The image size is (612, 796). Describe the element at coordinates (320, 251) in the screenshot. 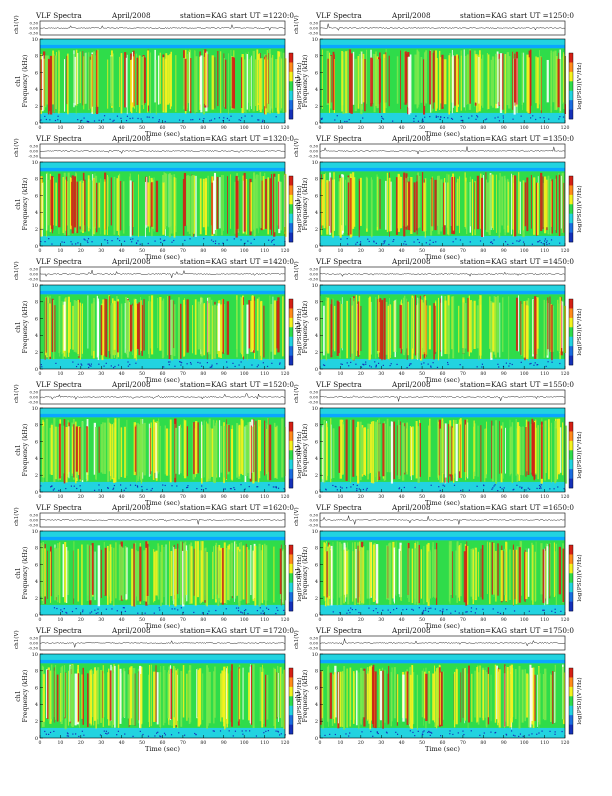

I see `x-tick-label: 0` at that location.